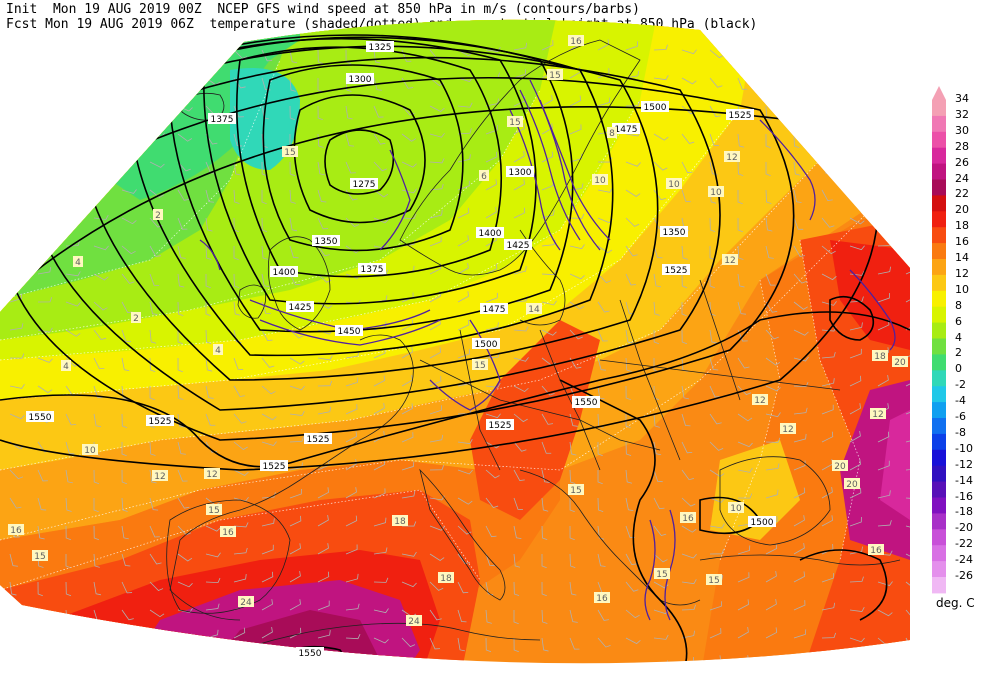 The height and width of the screenshot is (680, 1000). Describe the element at coordinates (676, 271) in the screenshot. I see `label-text: 1525` at that location.